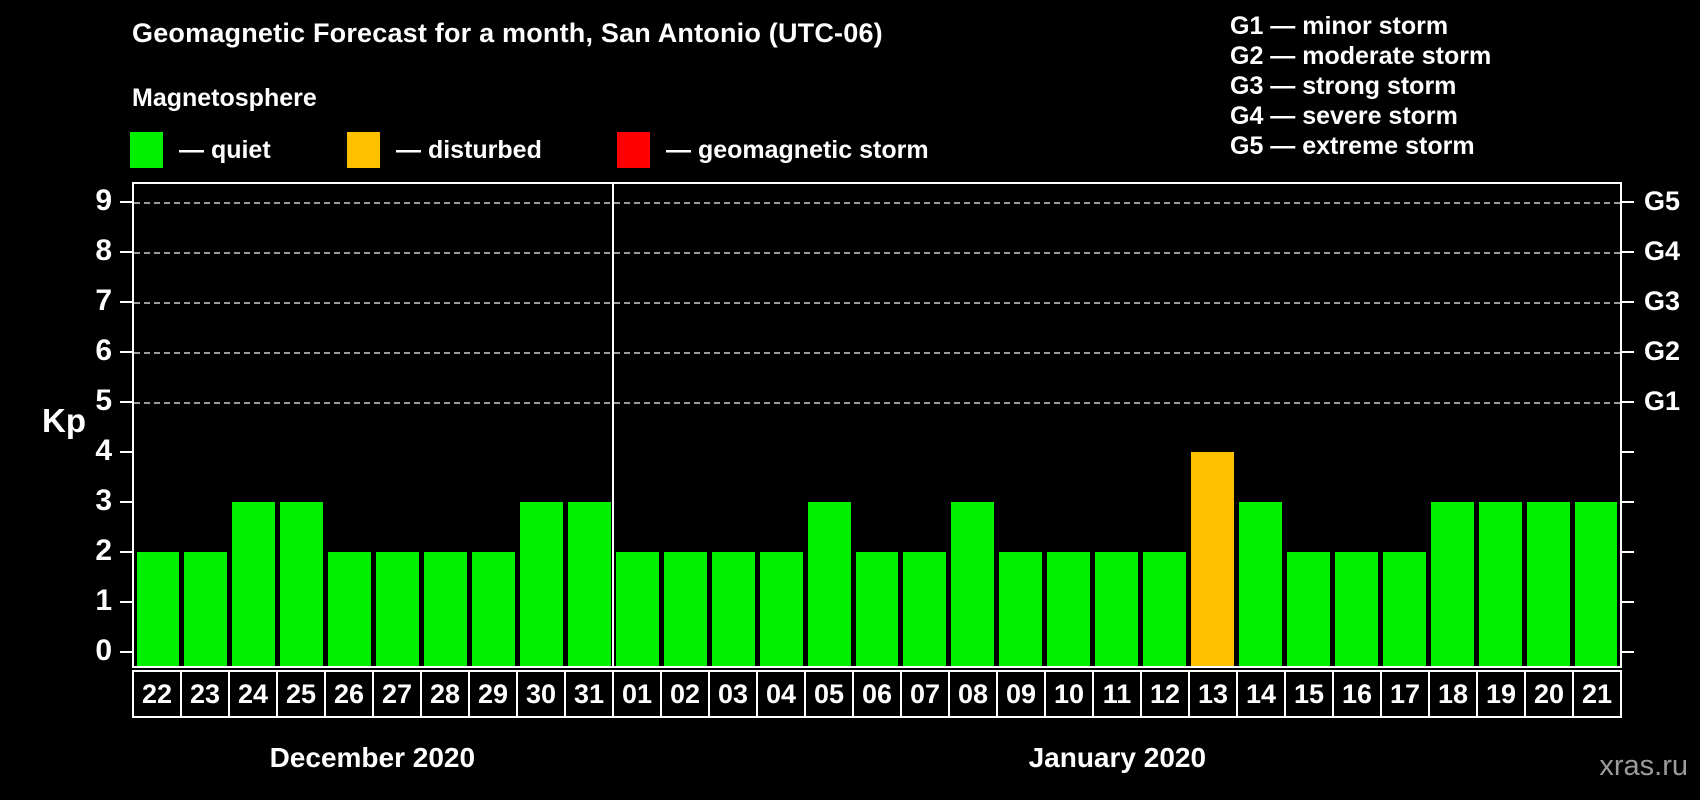 The width and height of the screenshot is (1700, 800). Describe the element at coordinates (1361, 56) in the screenshot. I see `storm-scale-g2: G2 — moderate storm` at that location.